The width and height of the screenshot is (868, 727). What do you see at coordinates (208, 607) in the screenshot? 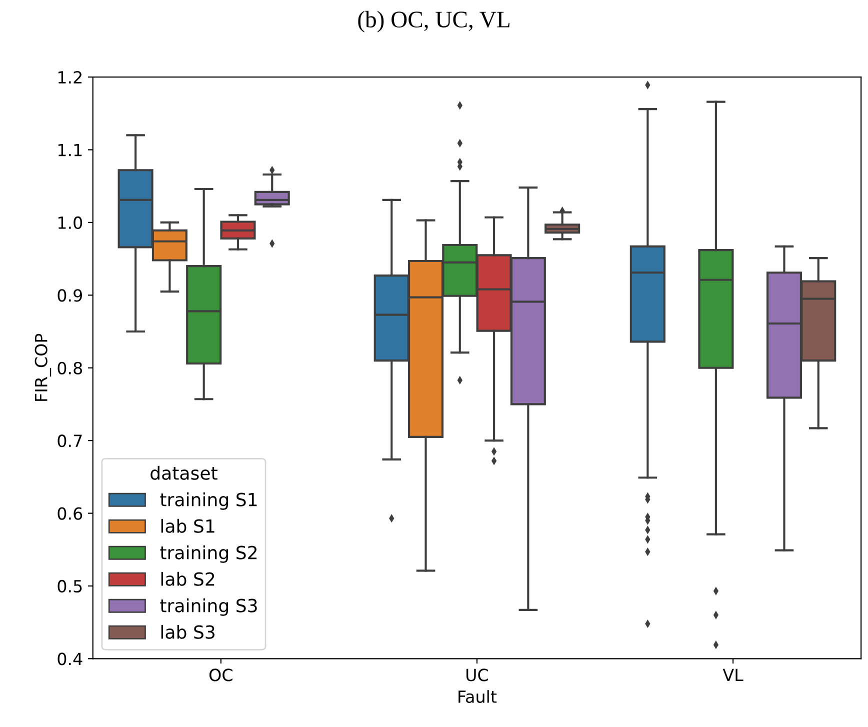
I see `legend-label: training S3` at bounding box center [208, 607].